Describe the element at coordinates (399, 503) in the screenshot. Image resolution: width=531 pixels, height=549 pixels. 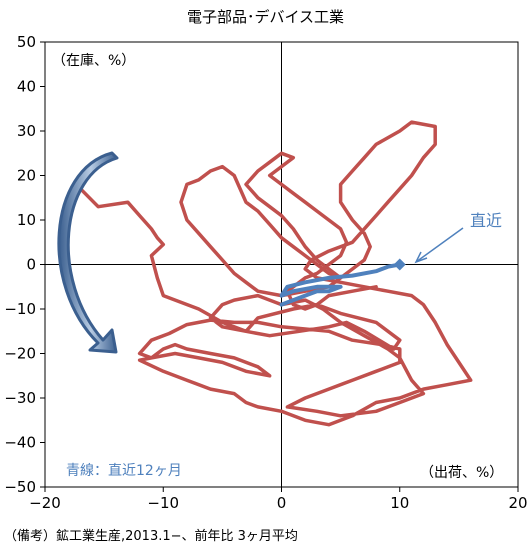
I see `x-tick-label: 10` at that location.